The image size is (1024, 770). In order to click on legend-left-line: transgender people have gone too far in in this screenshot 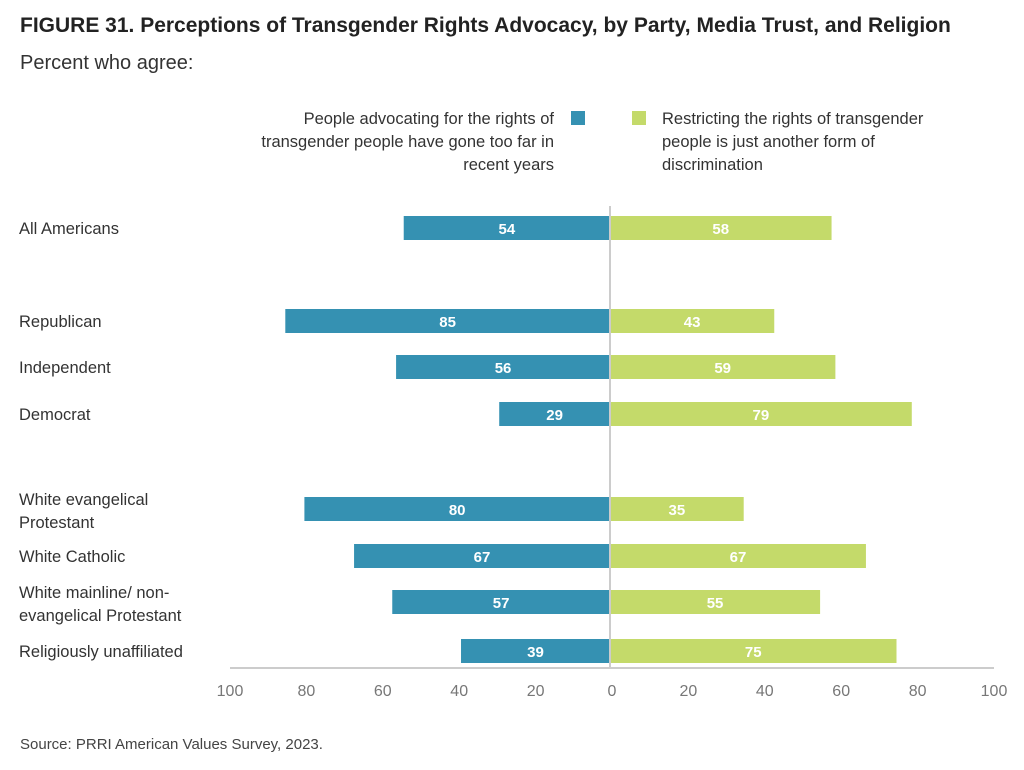, I will do `click(407, 142)`.